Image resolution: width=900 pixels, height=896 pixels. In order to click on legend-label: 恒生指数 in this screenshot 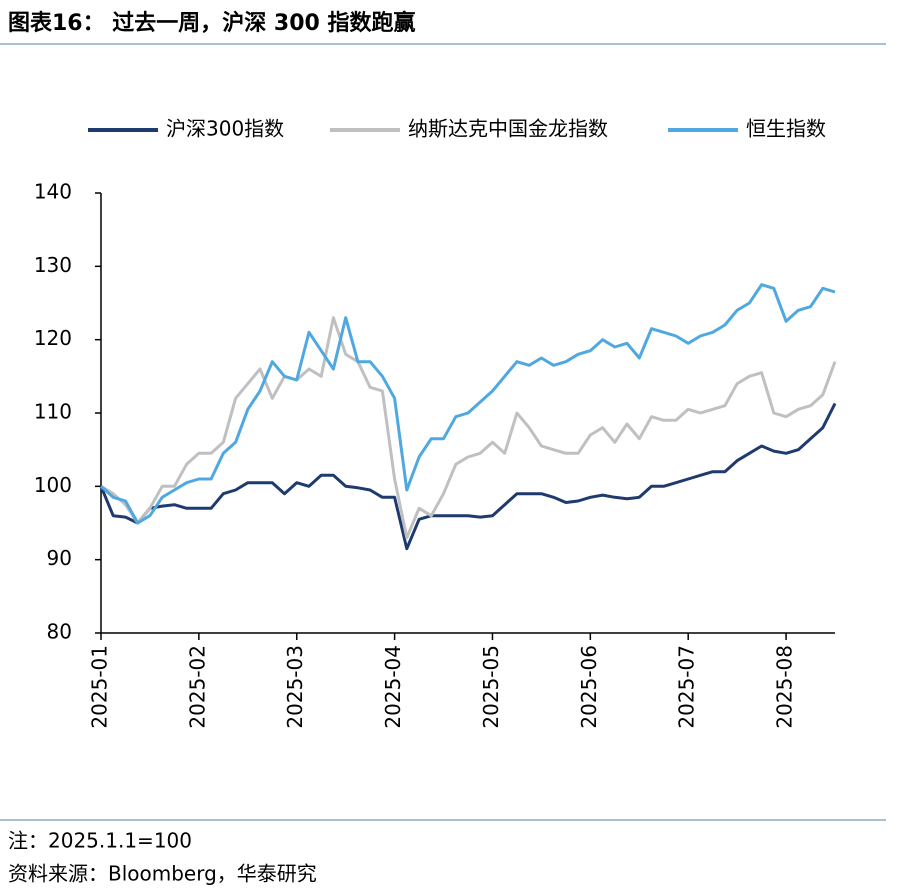, I will do `click(786, 129)`.